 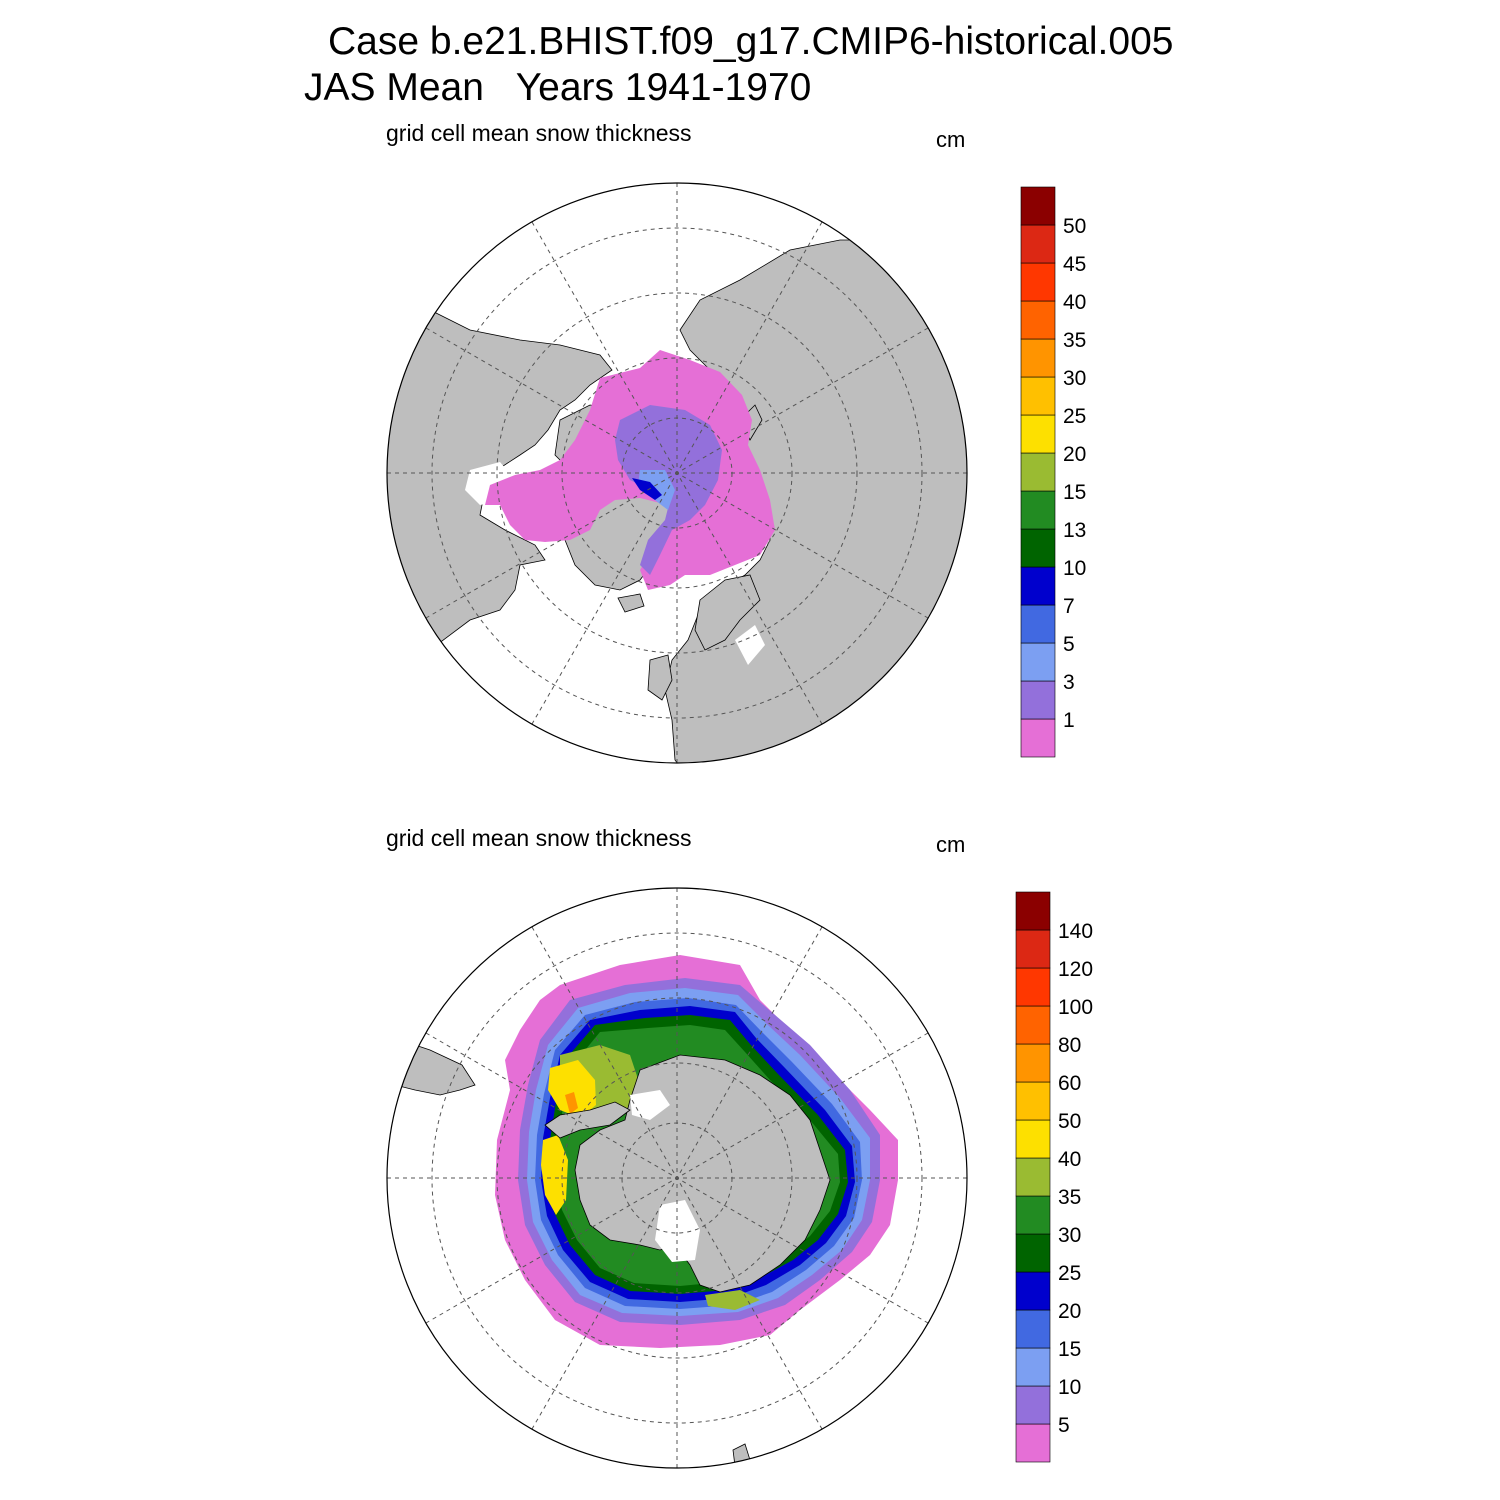 I want to click on south-colorbar-label: 60, so click(x=1069, y=1083).